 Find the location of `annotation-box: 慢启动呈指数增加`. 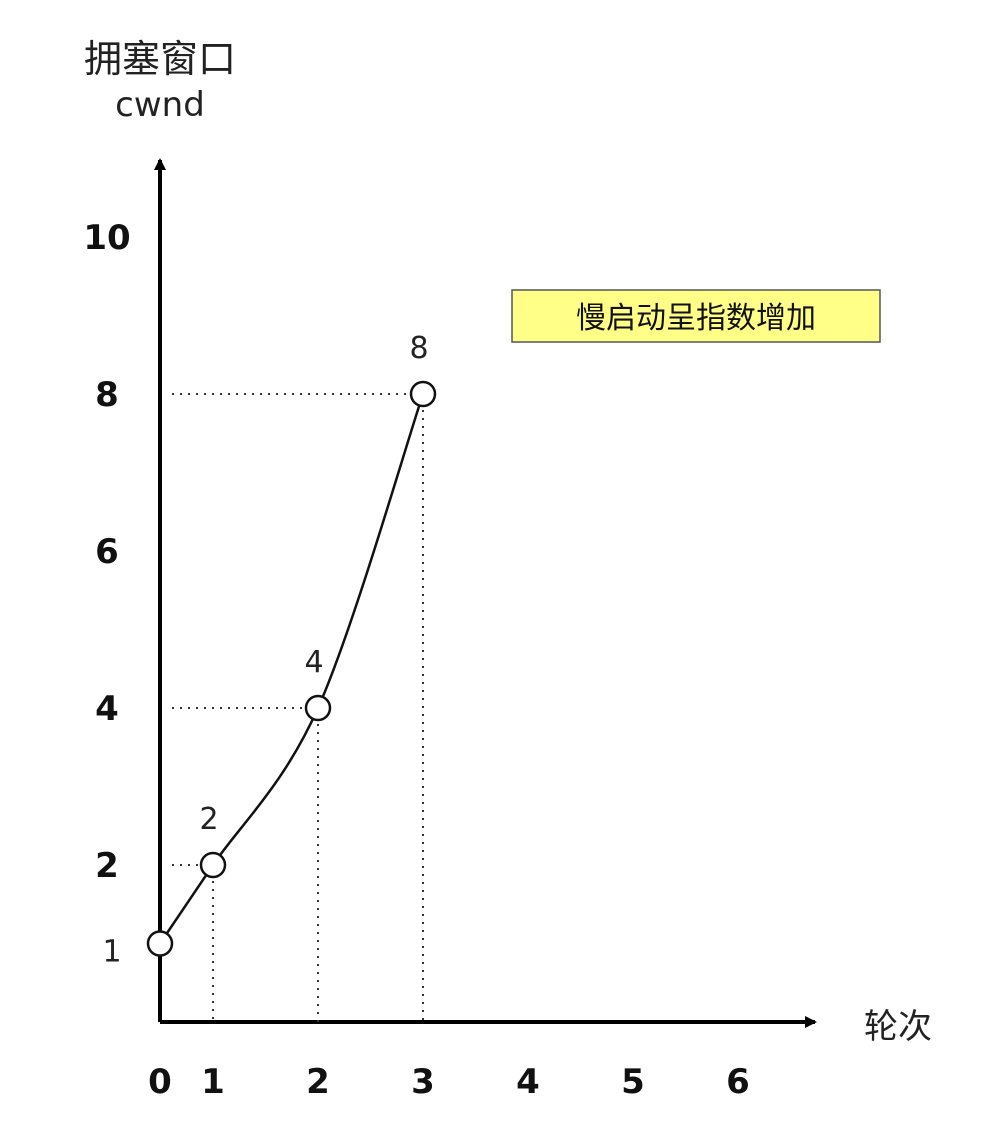

annotation-box: 慢启动呈指数增加 is located at coordinates (696, 316).